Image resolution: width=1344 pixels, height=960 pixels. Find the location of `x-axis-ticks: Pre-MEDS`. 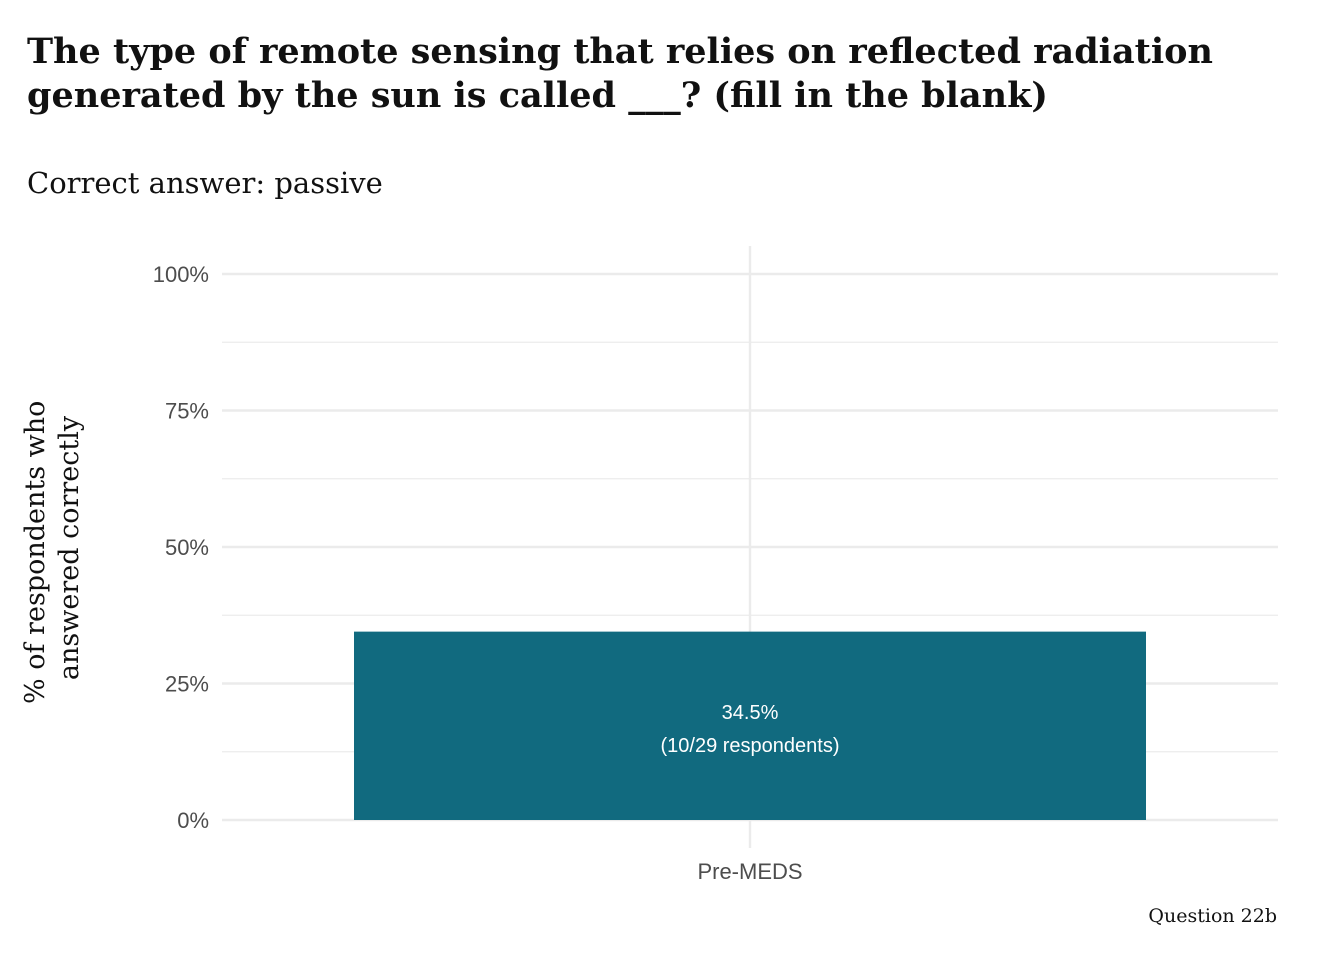

x-axis-ticks: Pre-MEDS is located at coordinates (749, 871).